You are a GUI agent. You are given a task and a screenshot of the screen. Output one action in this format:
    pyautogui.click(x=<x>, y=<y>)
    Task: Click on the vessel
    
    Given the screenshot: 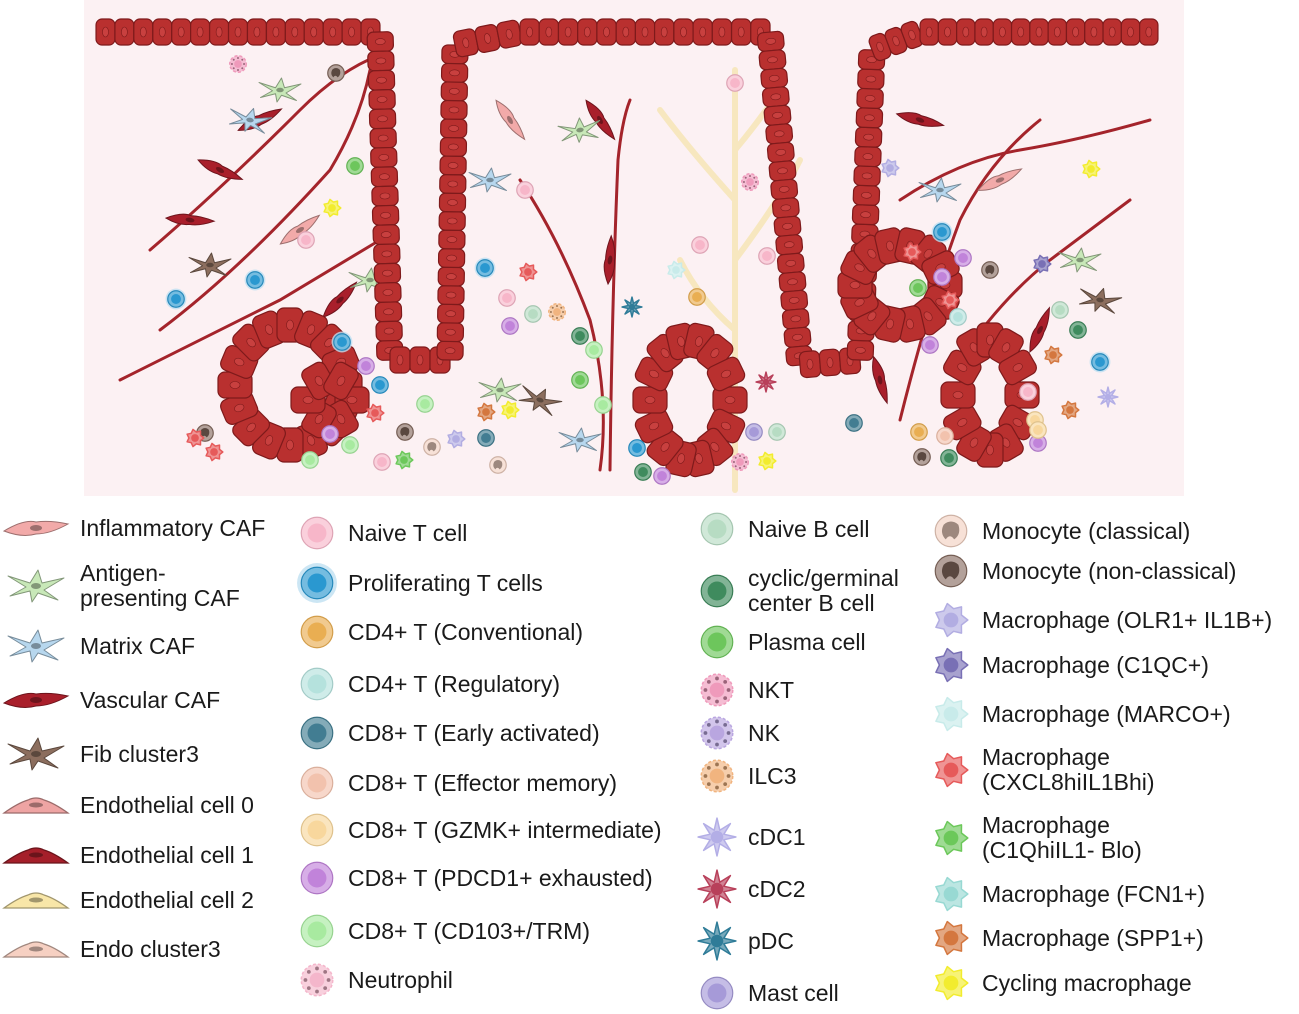 What is the action you would take?
    pyautogui.click(x=561, y=325)
    